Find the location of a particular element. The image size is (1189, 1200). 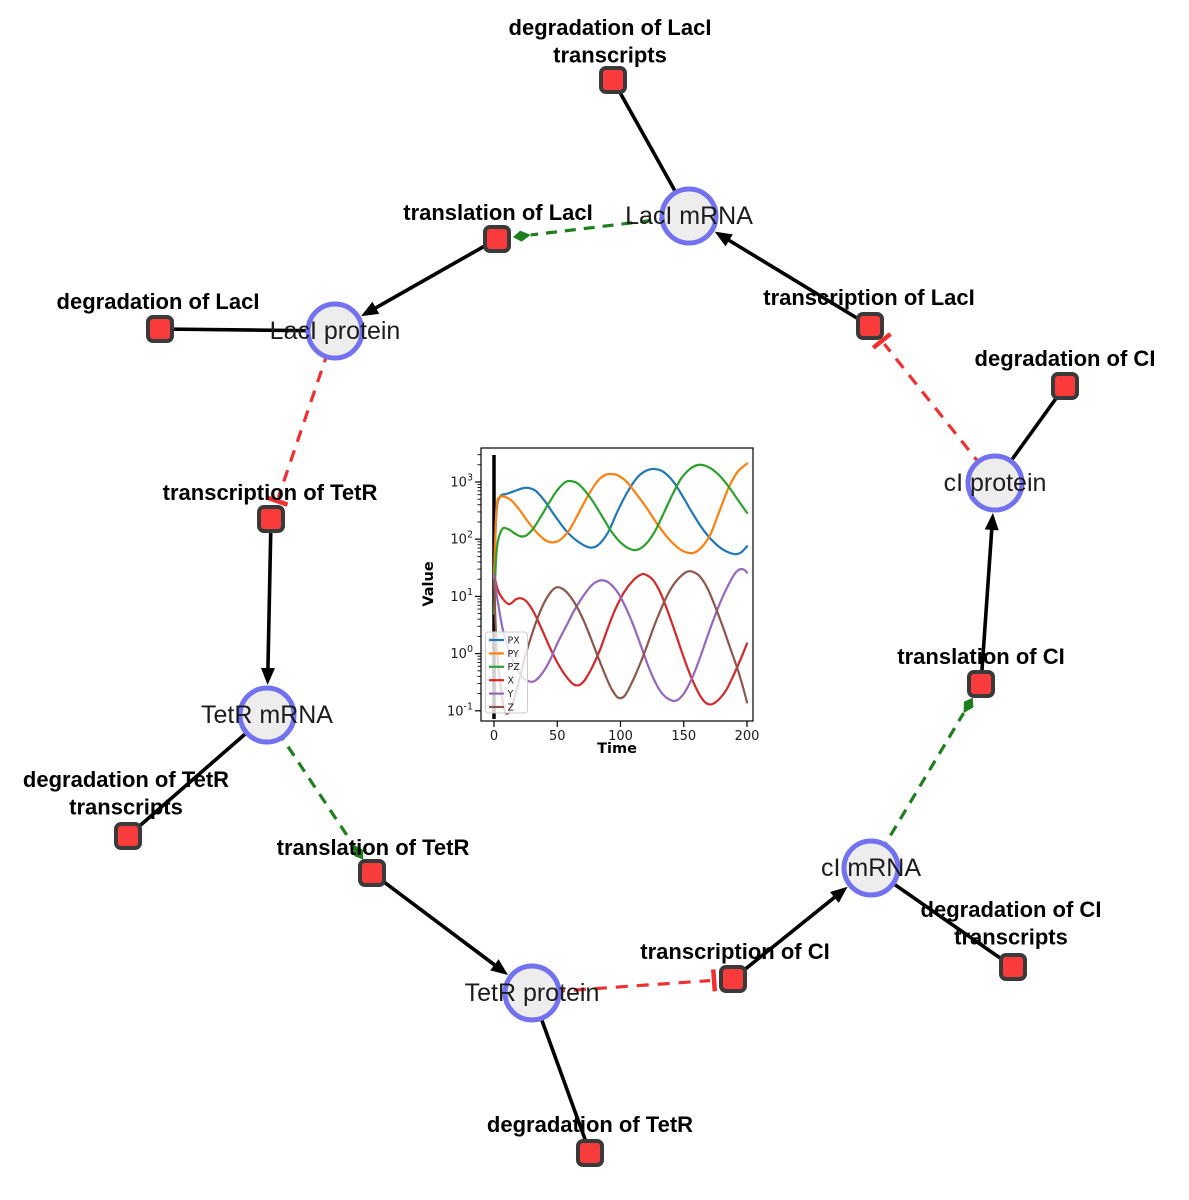

species-node-cI_protein is located at coordinates (995, 483).